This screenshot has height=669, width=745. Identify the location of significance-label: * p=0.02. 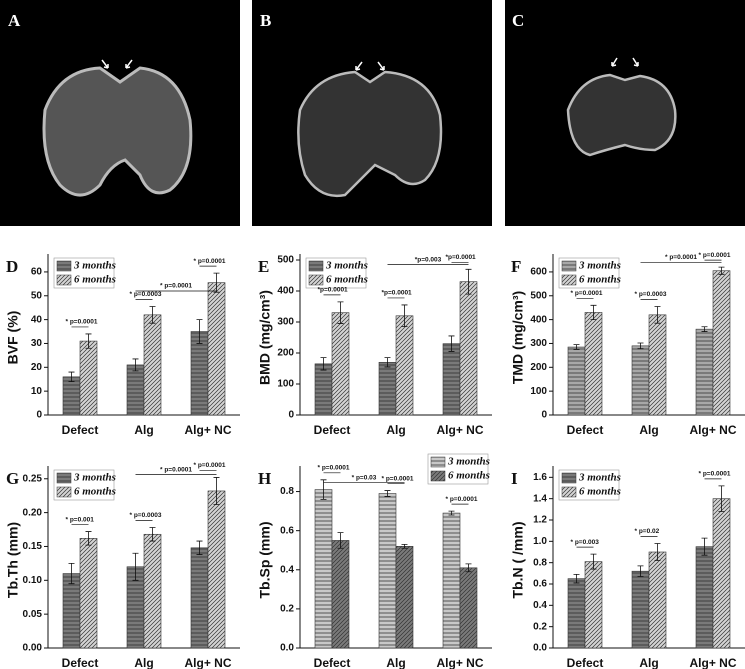
(647, 531).